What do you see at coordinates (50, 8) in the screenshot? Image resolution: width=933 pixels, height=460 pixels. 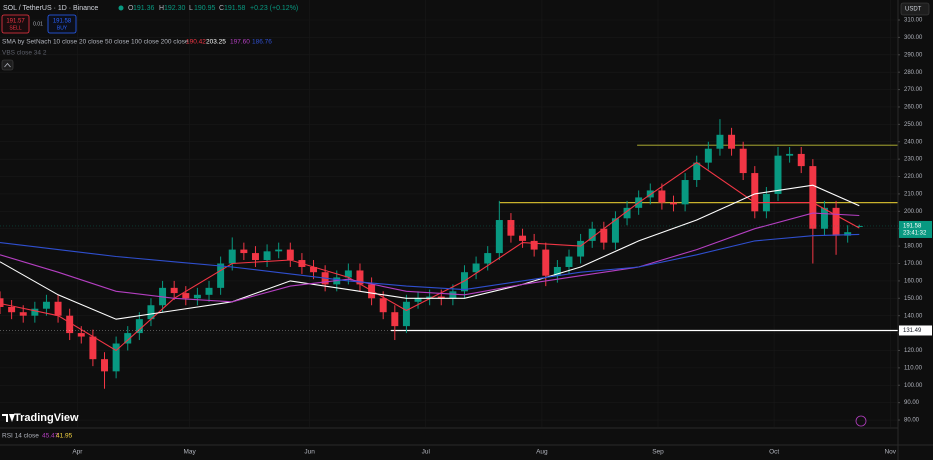 I see `symbol: SOL / TetherUS · 1D · Binance` at bounding box center [50, 8].